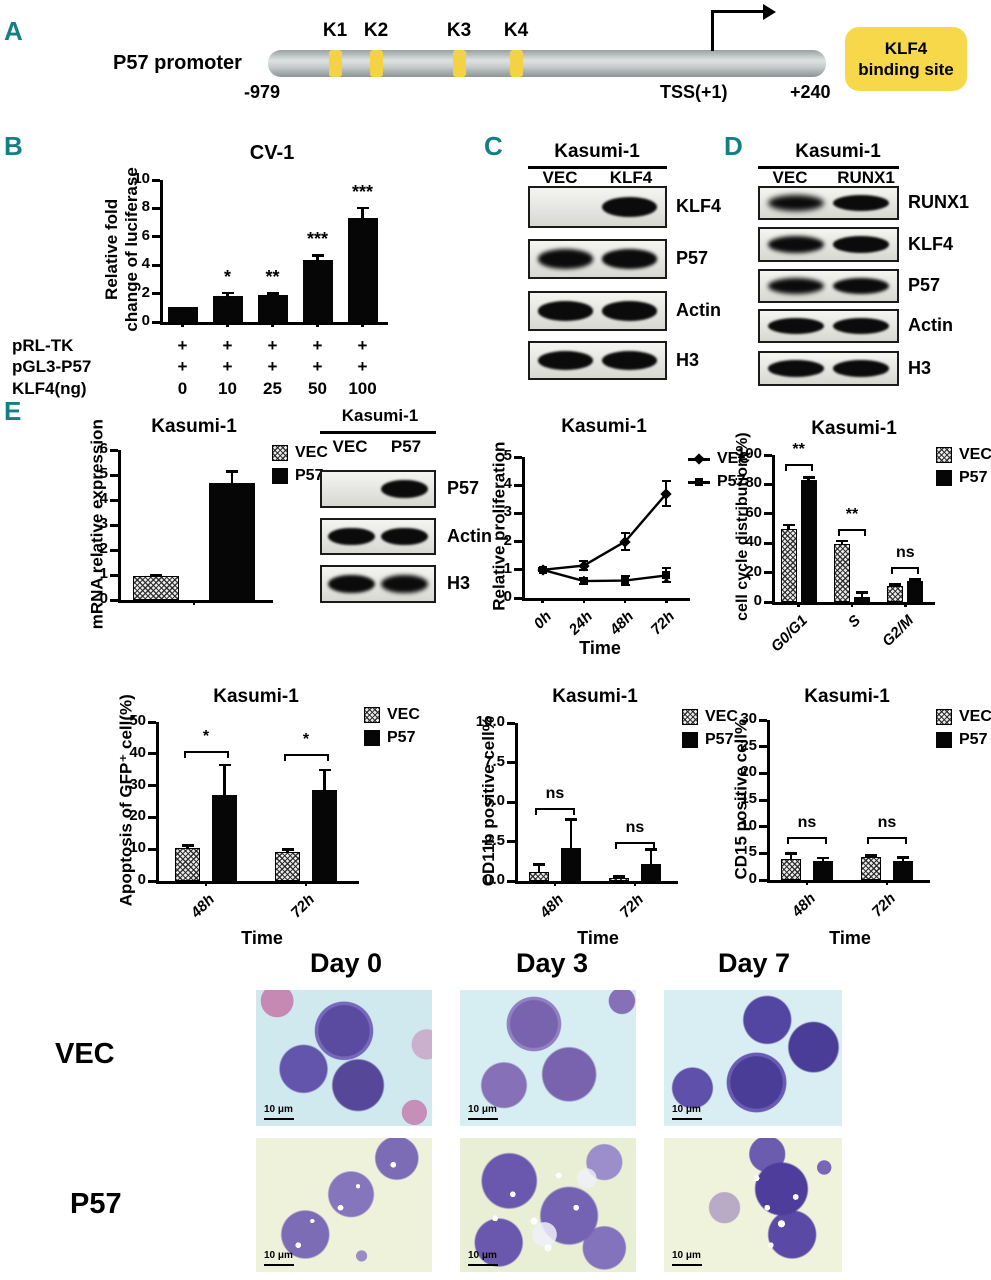 Image resolution: width=991 pixels, height=1280 pixels. What do you see at coordinates (187, 864) in the screenshot?
I see `apoptosis-bar-48h-VEC` at bounding box center [187, 864].